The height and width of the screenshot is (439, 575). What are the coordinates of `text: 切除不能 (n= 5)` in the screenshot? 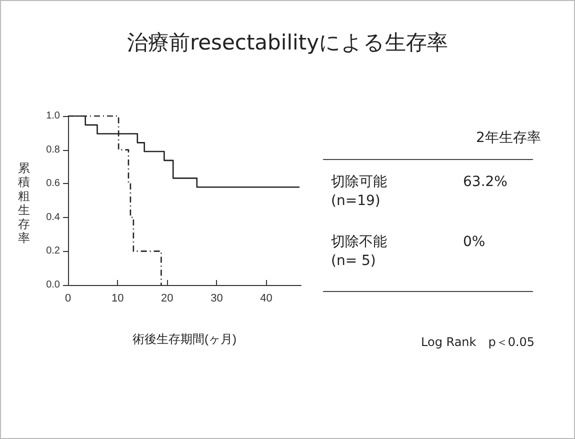 It's located at (359, 252).